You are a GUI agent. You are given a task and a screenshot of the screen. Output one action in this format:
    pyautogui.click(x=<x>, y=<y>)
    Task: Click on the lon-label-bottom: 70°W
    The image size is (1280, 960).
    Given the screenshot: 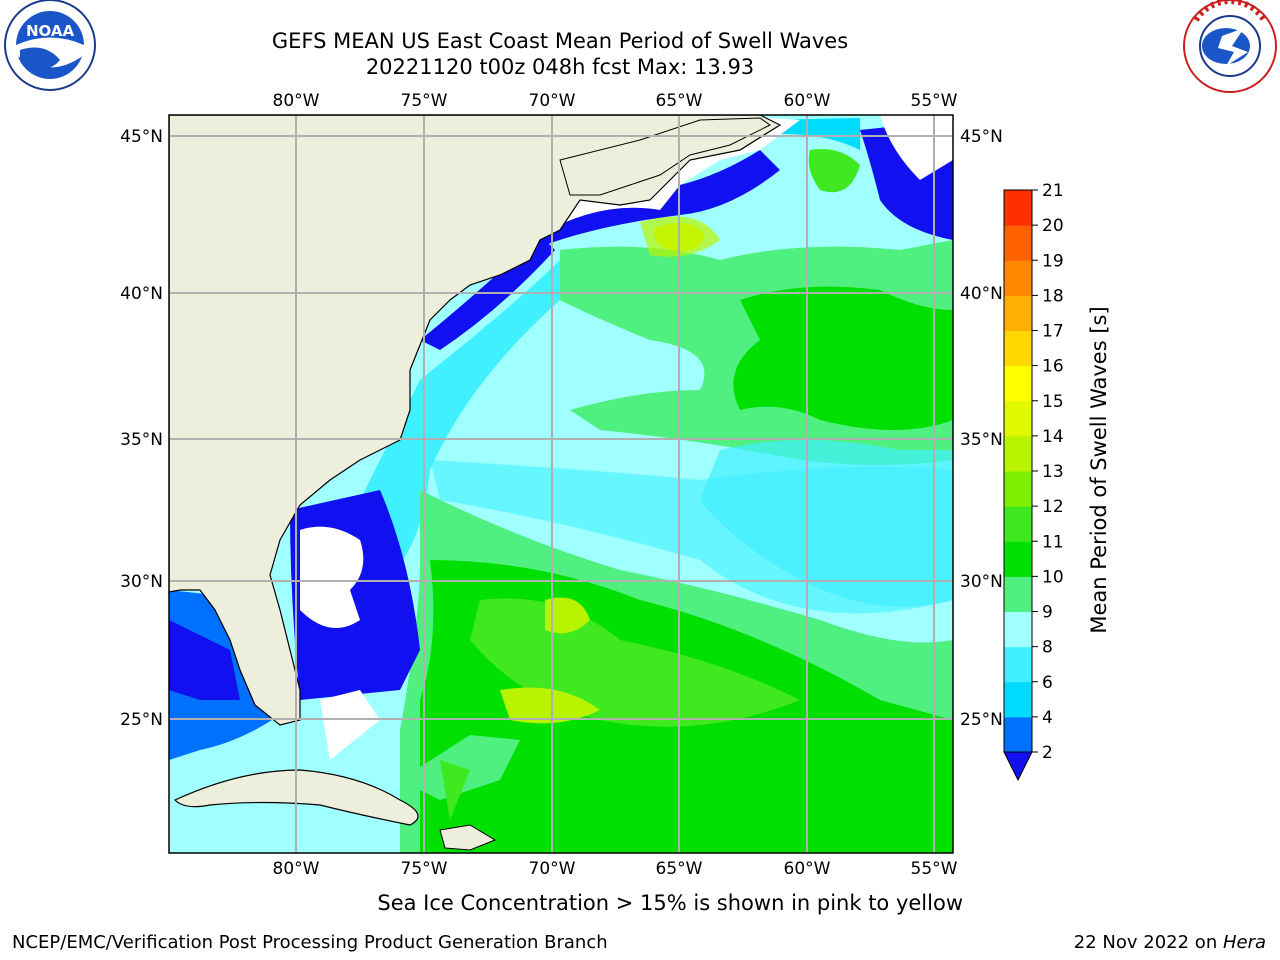 What is the action you would take?
    pyautogui.click(x=552, y=869)
    